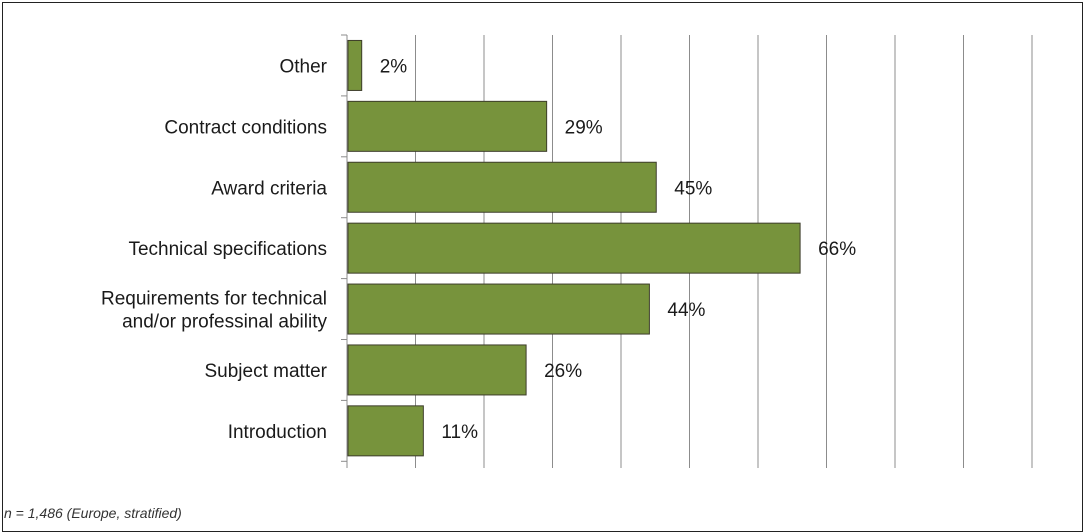  What do you see at coordinates (837, 249) in the screenshot?
I see `value-label: 66%` at bounding box center [837, 249].